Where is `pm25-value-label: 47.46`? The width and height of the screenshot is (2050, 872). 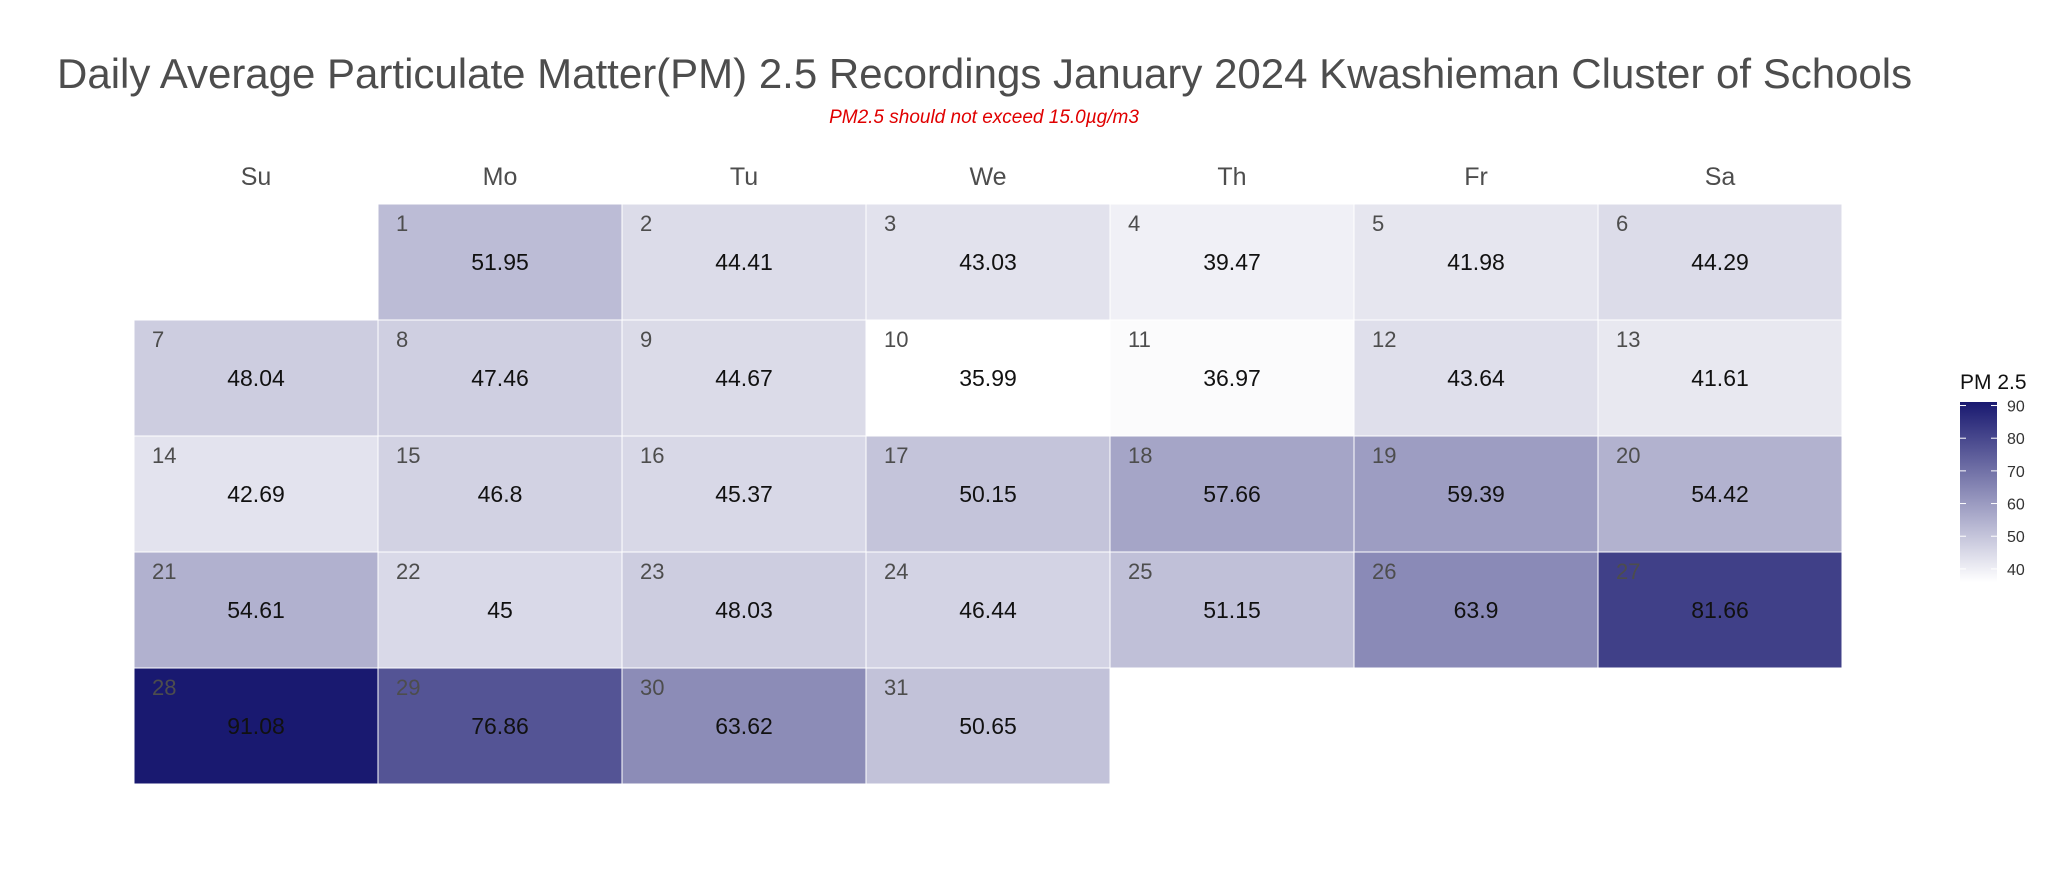
pm25-value-label: 47.46 is located at coordinates (500, 378).